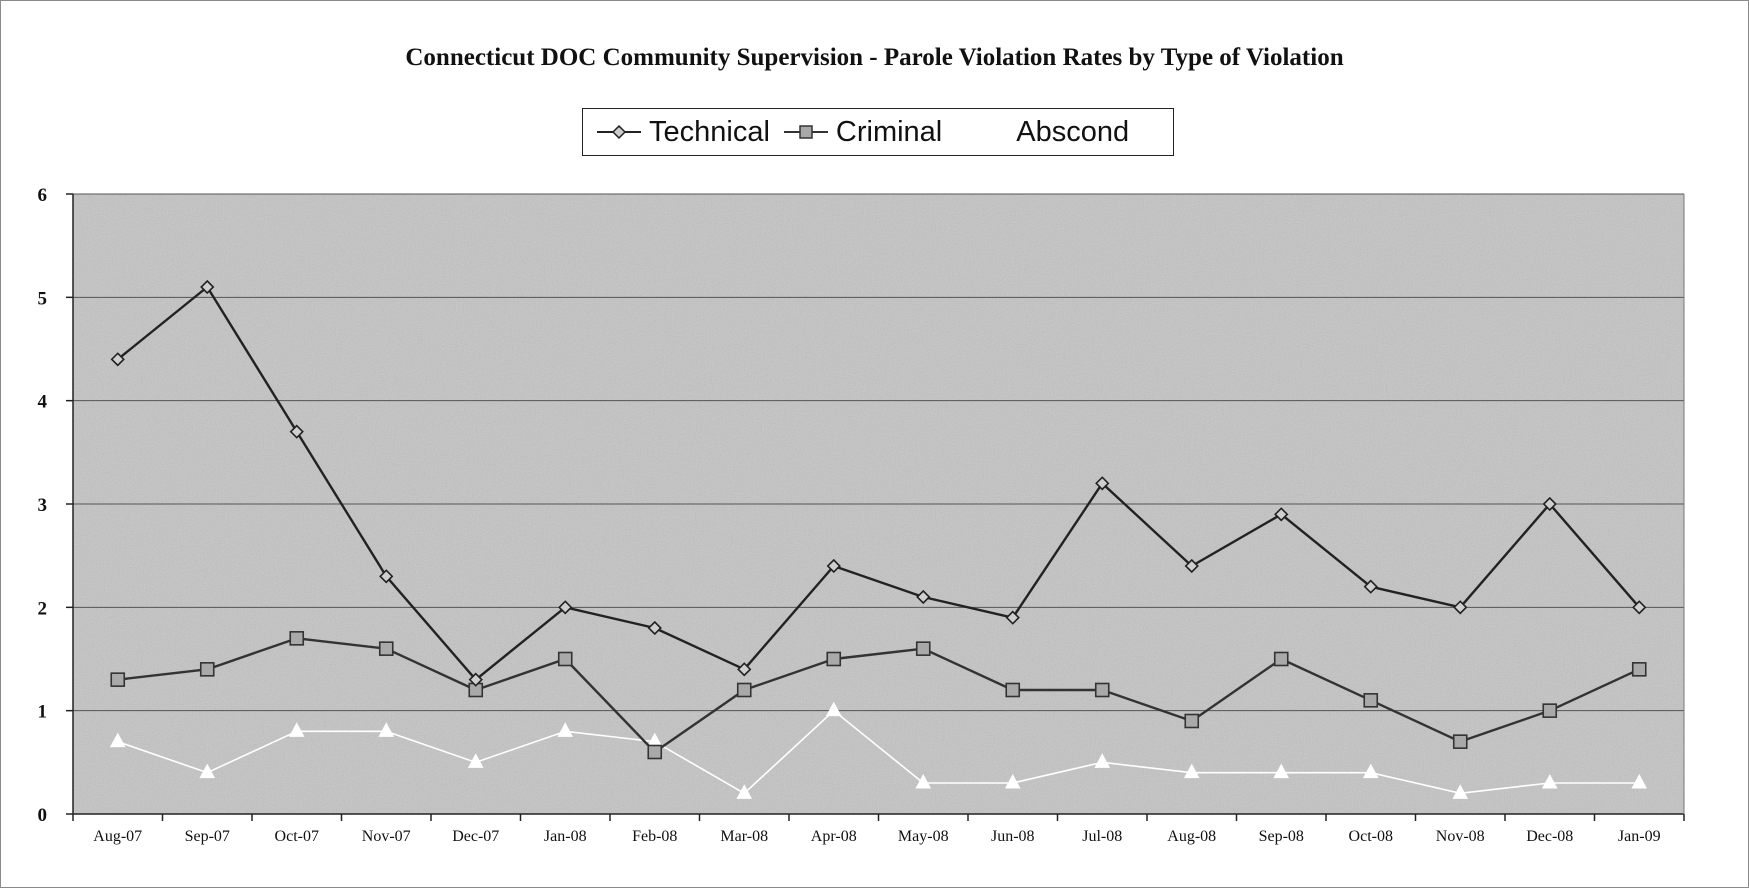 This screenshot has width=1749, height=888. I want to click on x-tick-label: Jul-08, so click(1102, 836).